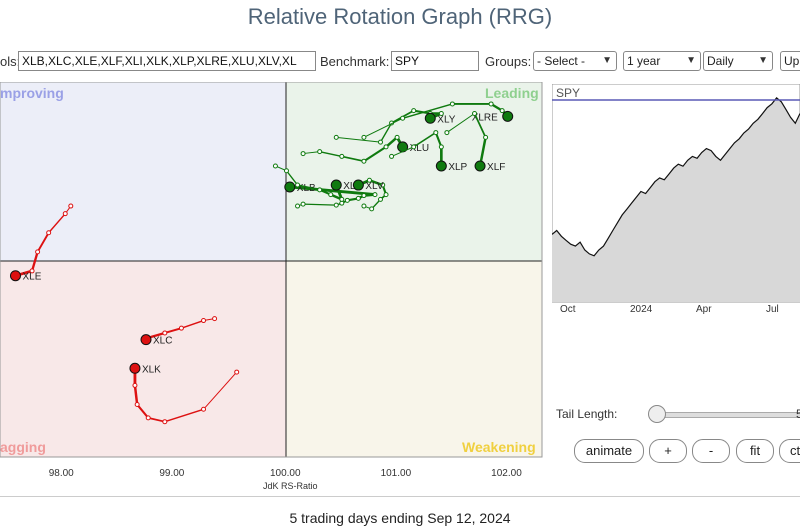 The width and height of the screenshot is (800, 530). I want to click on x-tick-label: 101.00, so click(396, 473).